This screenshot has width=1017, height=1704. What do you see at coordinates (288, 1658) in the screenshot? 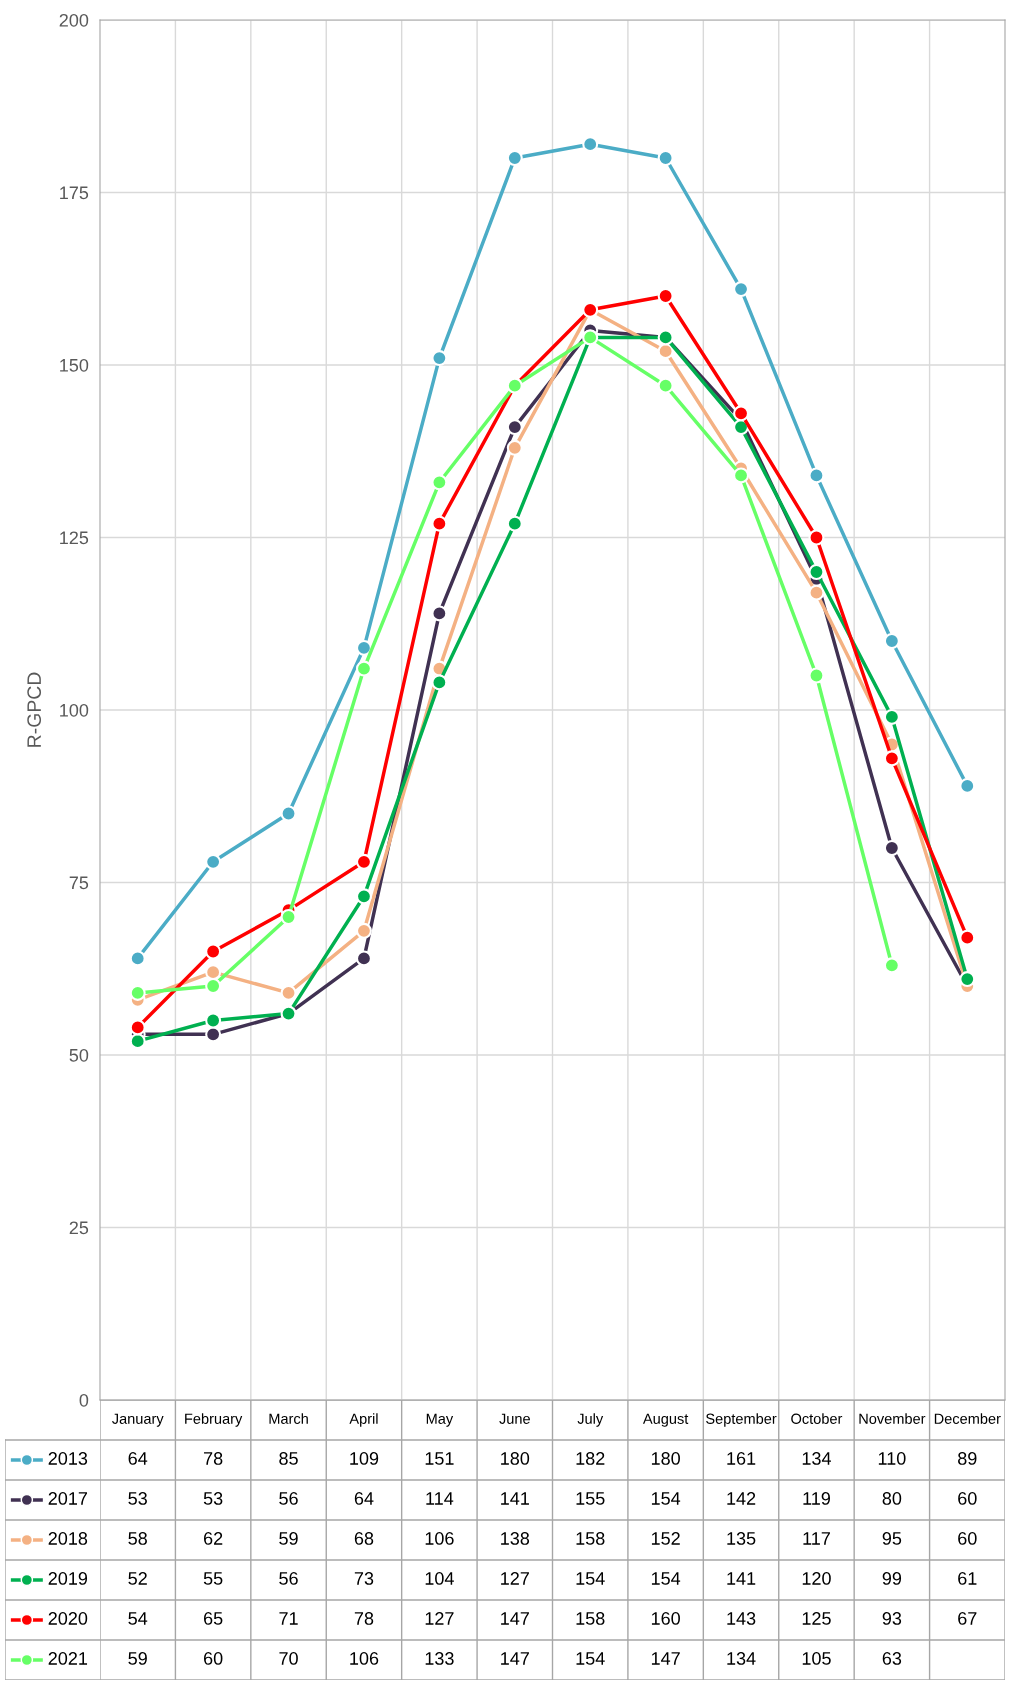
I see `data-label: 70` at bounding box center [288, 1658].